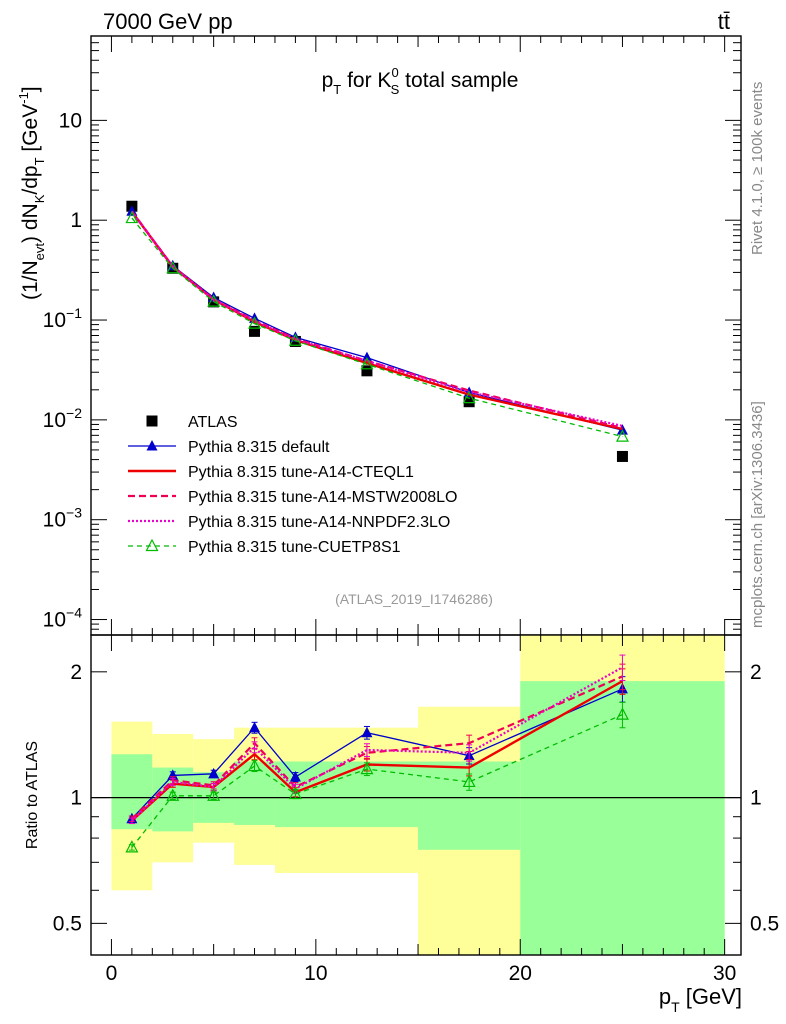 The height and width of the screenshot is (1024, 786). I want to click on legend-item: Pythia 8.315 tune-CUETP8S1, so click(264, 547).